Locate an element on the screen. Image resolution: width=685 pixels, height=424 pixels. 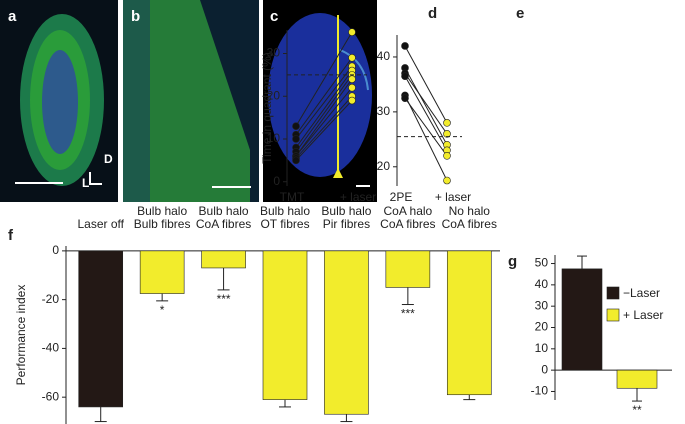
y-tick-label: -40 is located at coordinates (51, 348).